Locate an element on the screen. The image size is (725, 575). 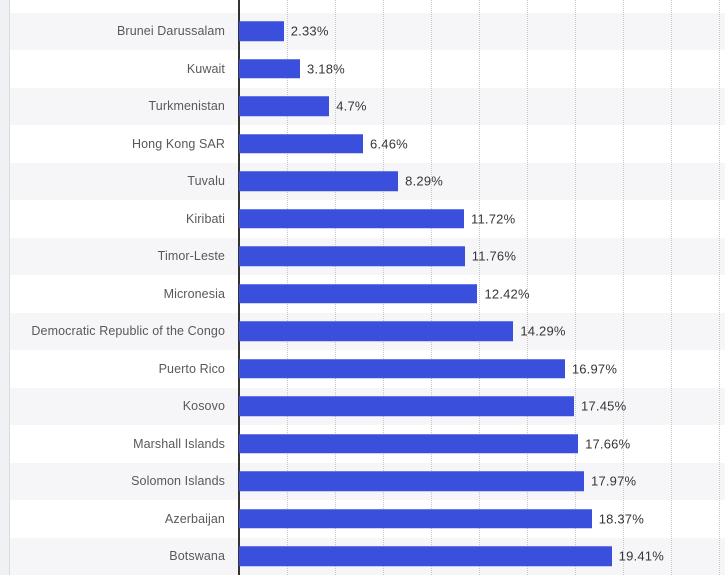
bar-row: Kosovo 17.45% is located at coordinates (362, 407).